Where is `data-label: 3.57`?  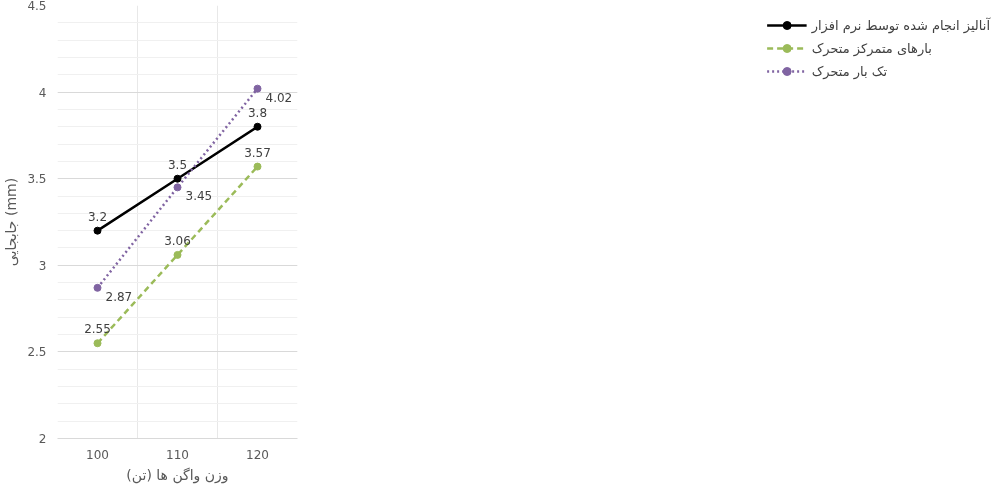
data-label: 3.57 is located at coordinates (257, 152).